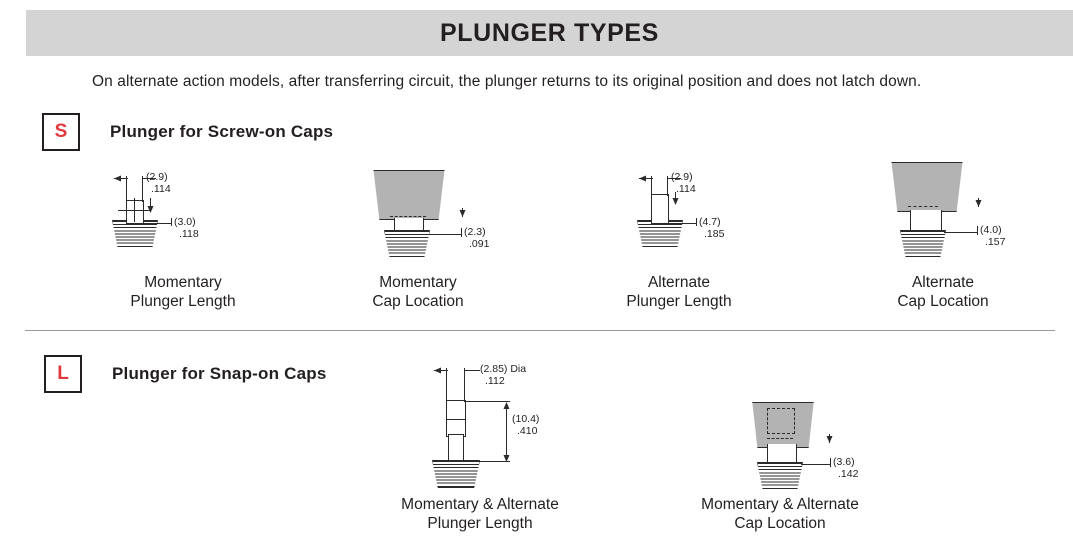 Image resolution: width=1073 pixels, height=550 pixels. I want to click on dimension-inch: .410, so click(527, 430).